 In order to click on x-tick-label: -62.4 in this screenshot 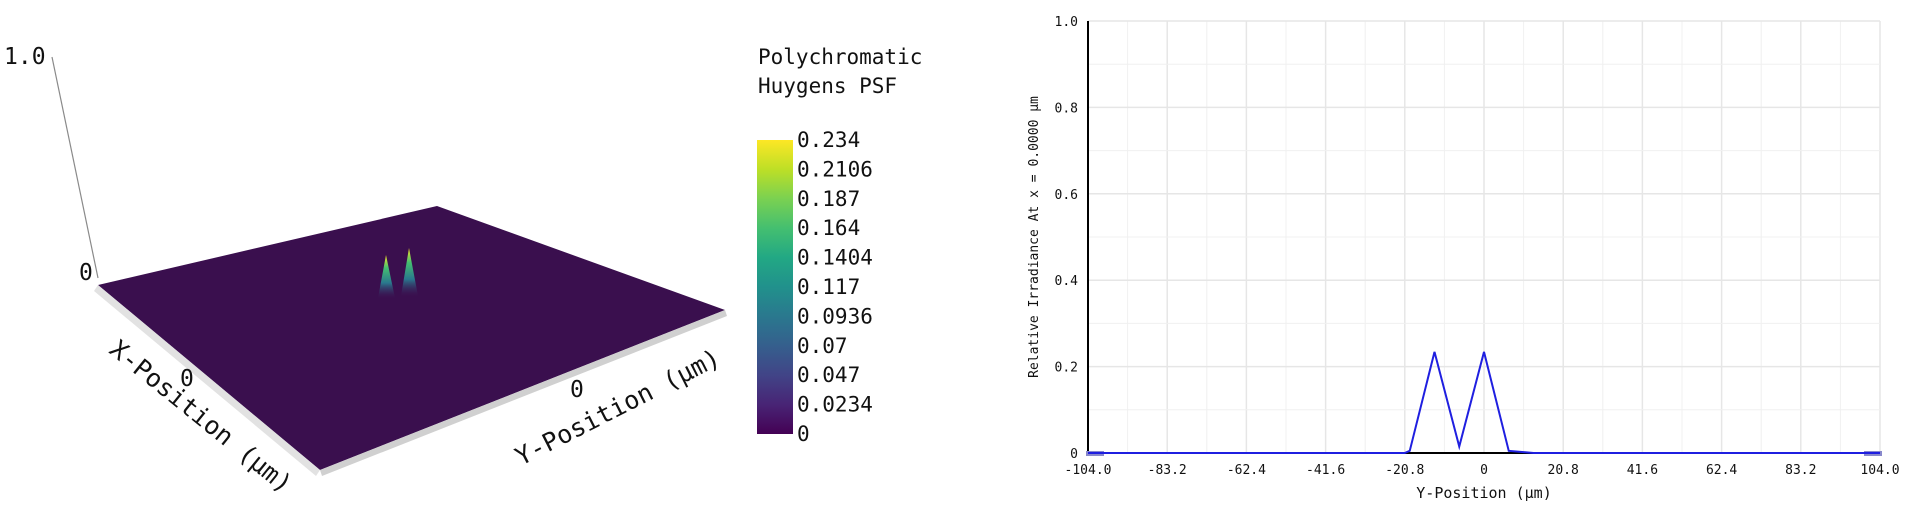, I will do `click(1246, 470)`.